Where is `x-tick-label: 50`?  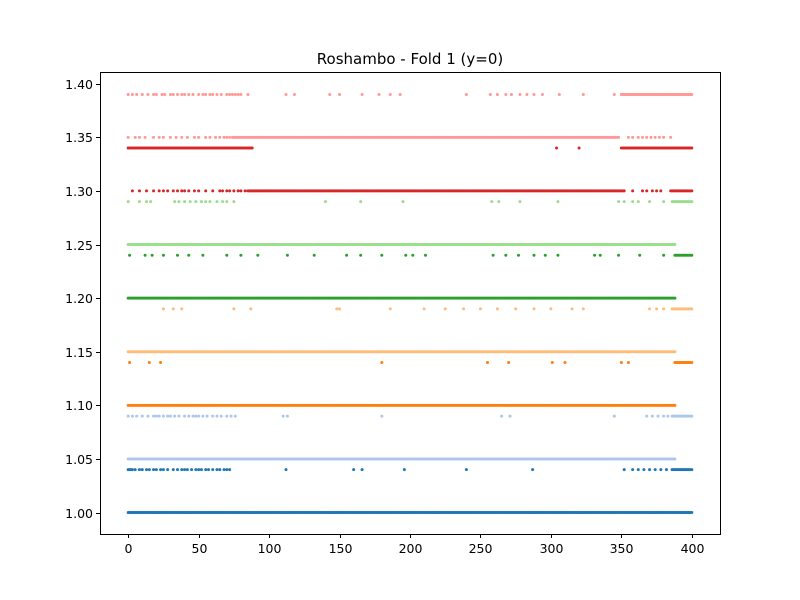 x-tick-label: 50 is located at coordinates (200, 548).